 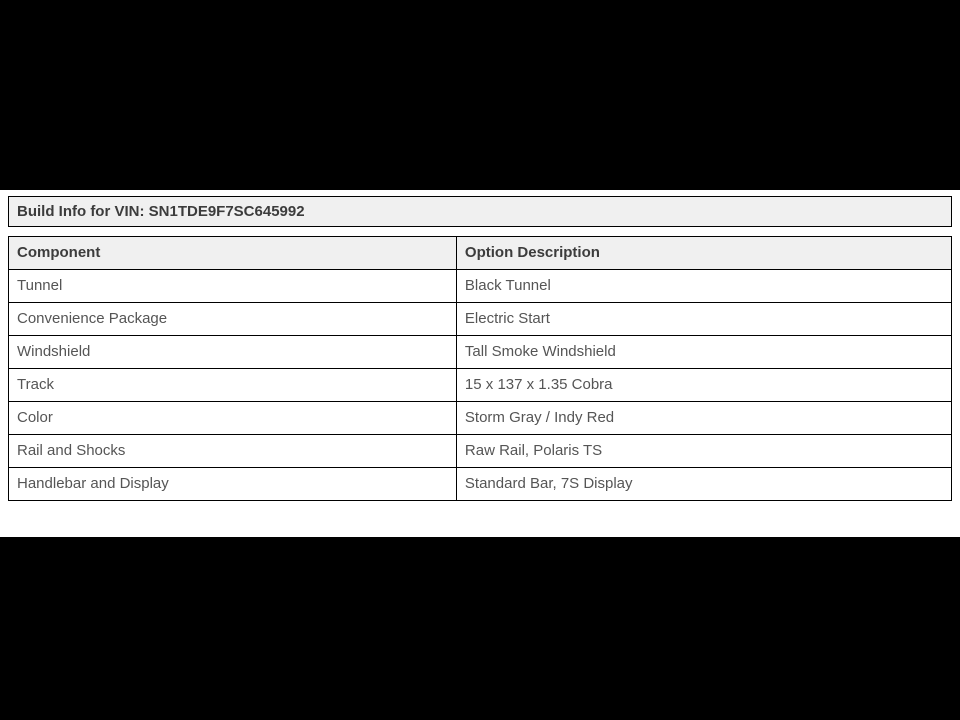 What do you see at coordinates (704, 286) in the screenshot?
I see `option-cell: Black Tunnel` at bounding box center [704, 286].